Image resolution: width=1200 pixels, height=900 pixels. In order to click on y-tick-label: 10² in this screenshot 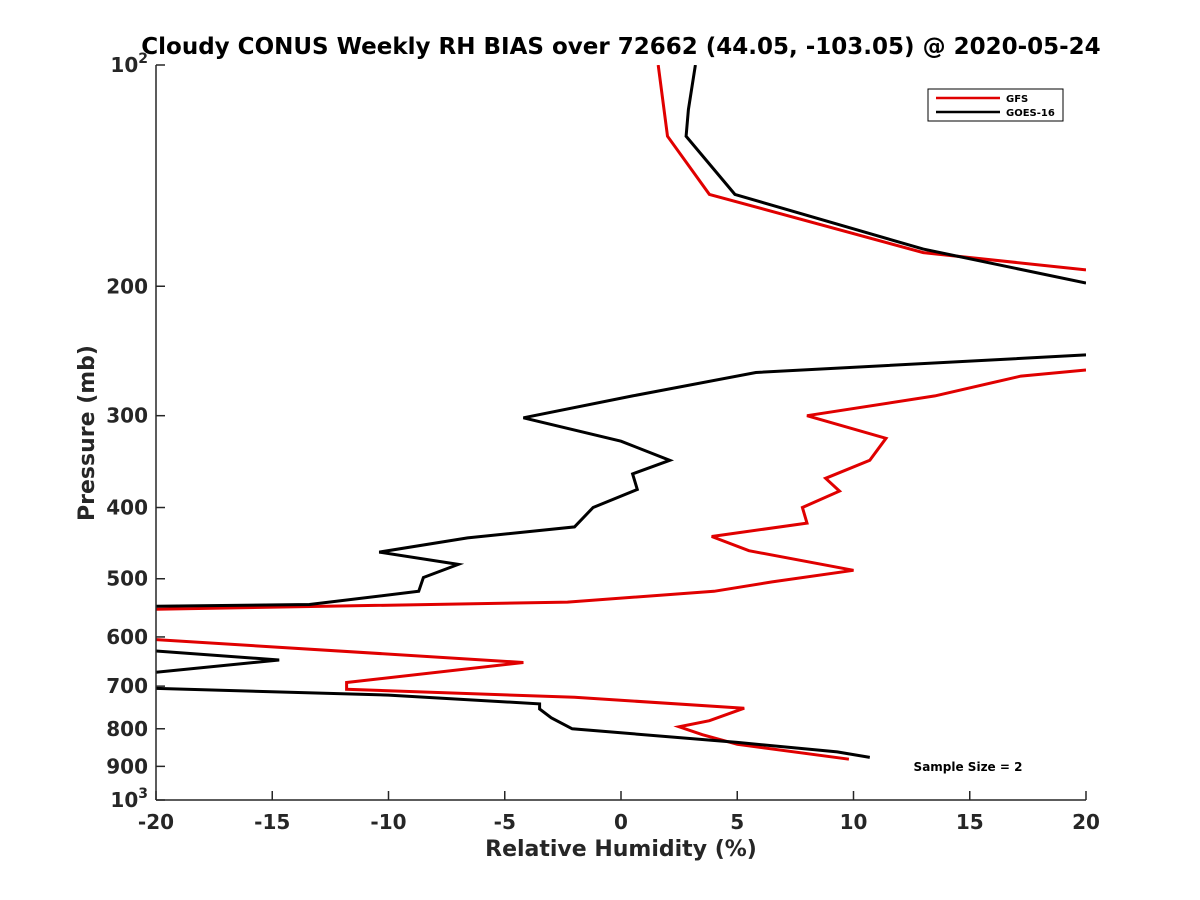, I will do `click(129, 64)`.